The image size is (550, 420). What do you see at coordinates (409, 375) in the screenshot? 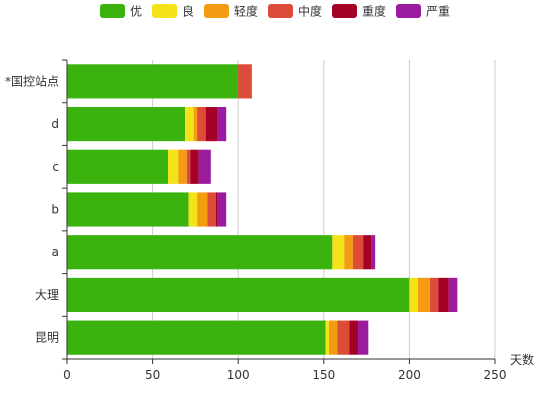
I see `x-tick-label: 200` at bounding box center [409, 375].